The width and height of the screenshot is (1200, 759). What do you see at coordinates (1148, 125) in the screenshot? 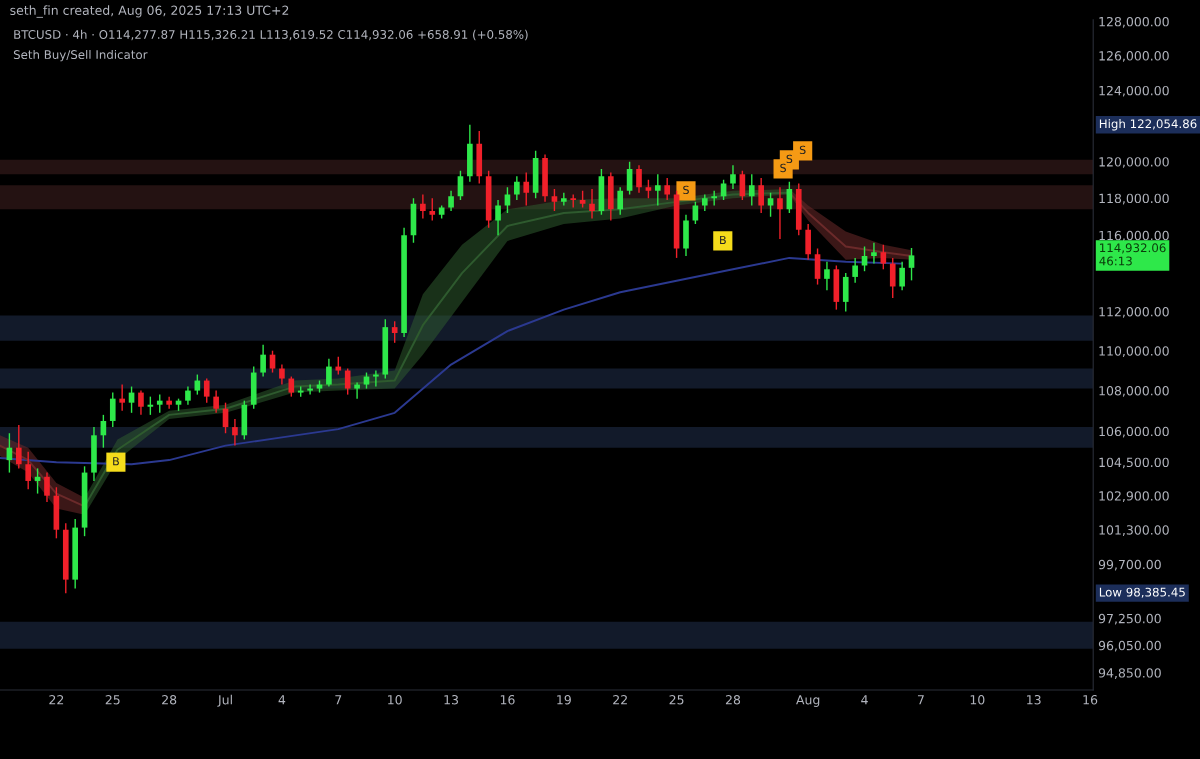
I see `text: High 122,054.86` at bounding box center [1148, 125].